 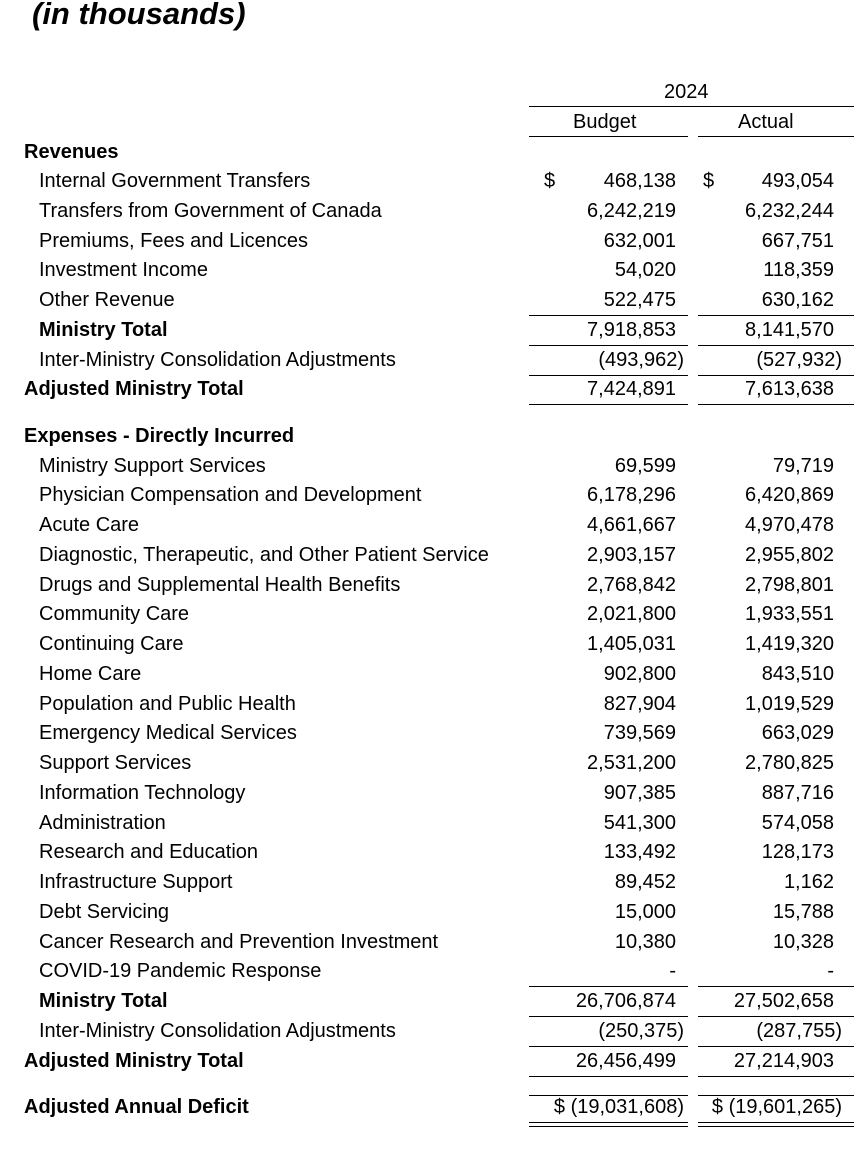 What do you see at coordinates (797, 823) in the screenshot?
I see `actual-value: 574,058` at bounding box center [797, 823].